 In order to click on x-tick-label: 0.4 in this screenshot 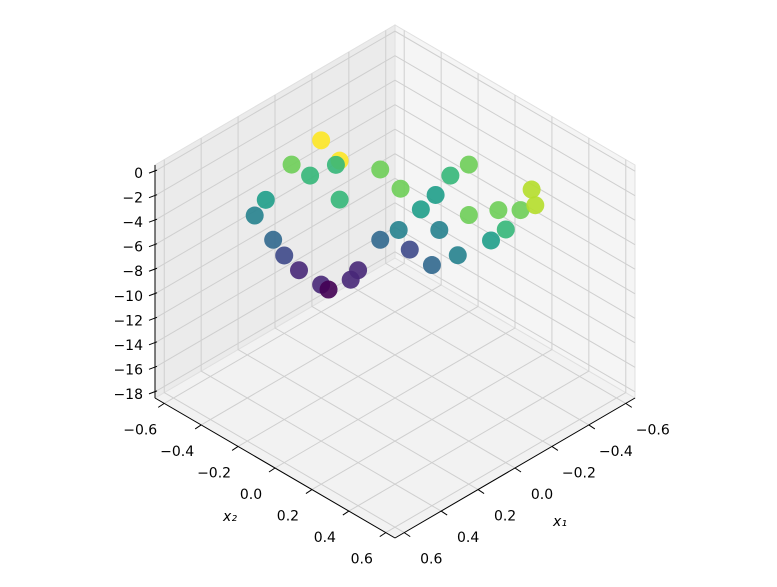, I will do `click(468, 538)`.